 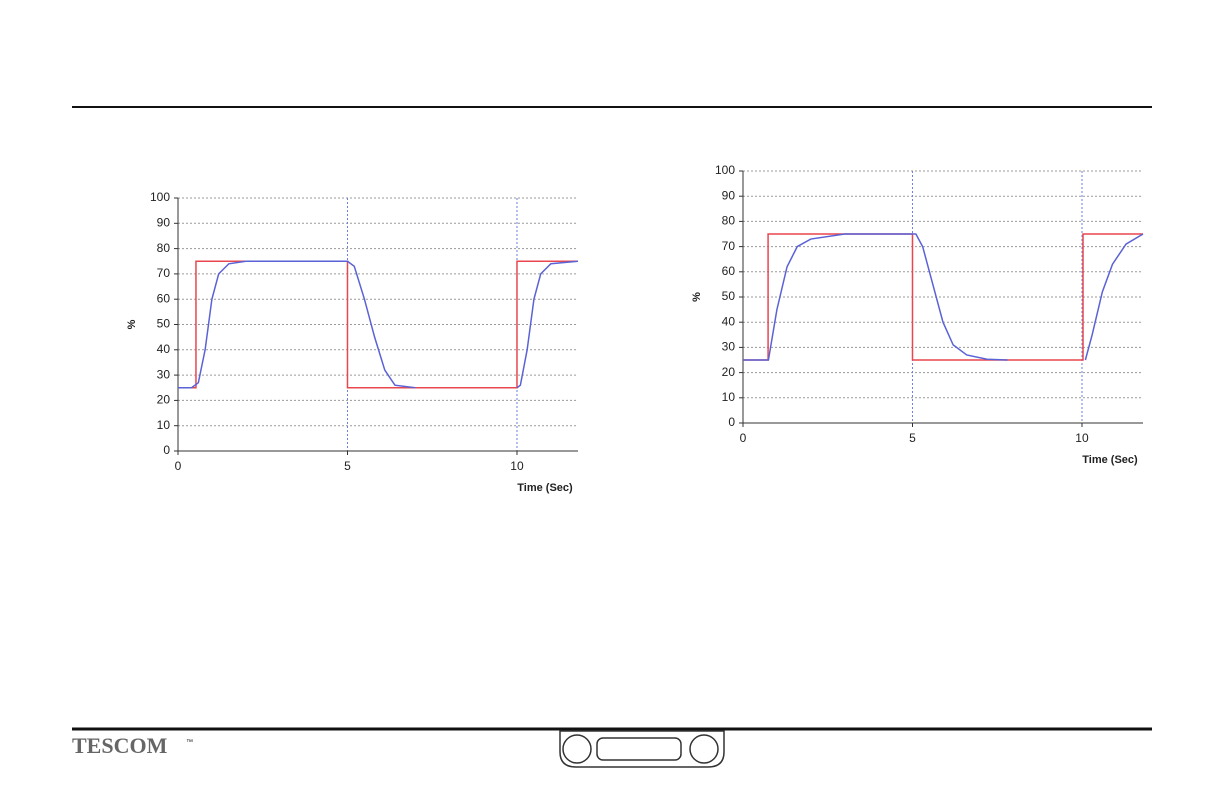 I want to click on nav-next, so click(x=704, y=749).